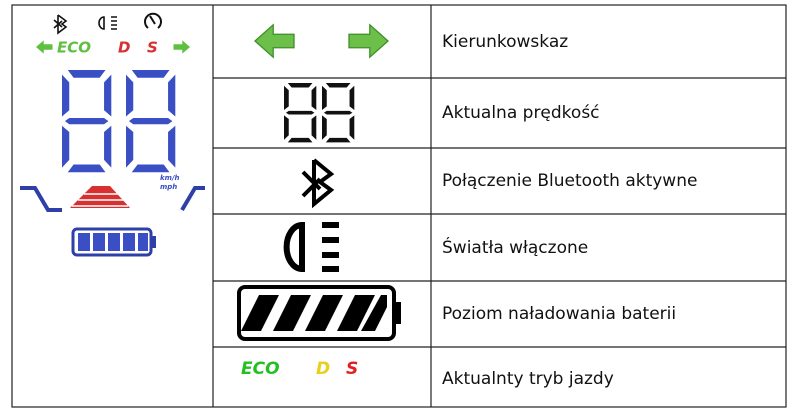  Describe the element at coordinates (319, 313) in the screenshot. I see `icon-battery` at that location.